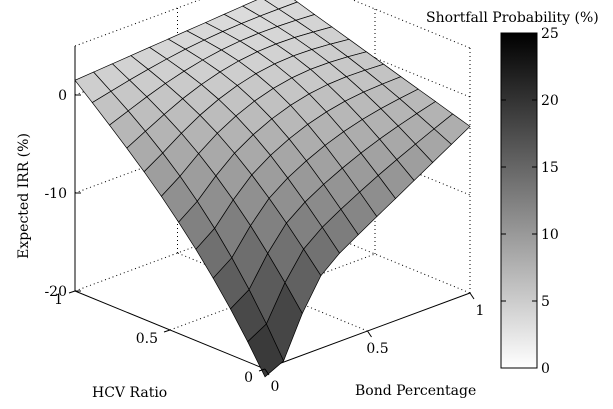  I want to click on x-tick-label: 1, so click(480, 311).